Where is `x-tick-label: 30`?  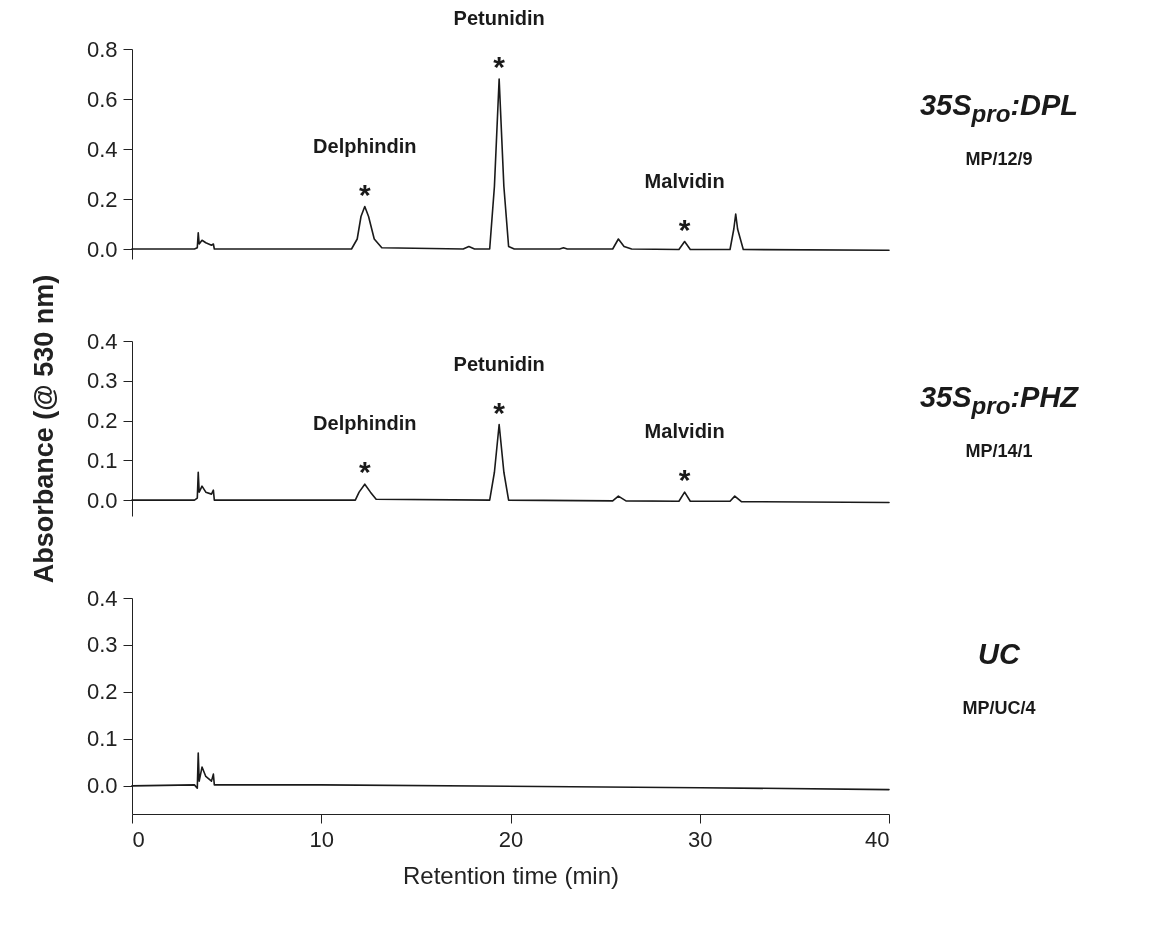 x-tick-label: 30 is located at coordinates (700, 839).